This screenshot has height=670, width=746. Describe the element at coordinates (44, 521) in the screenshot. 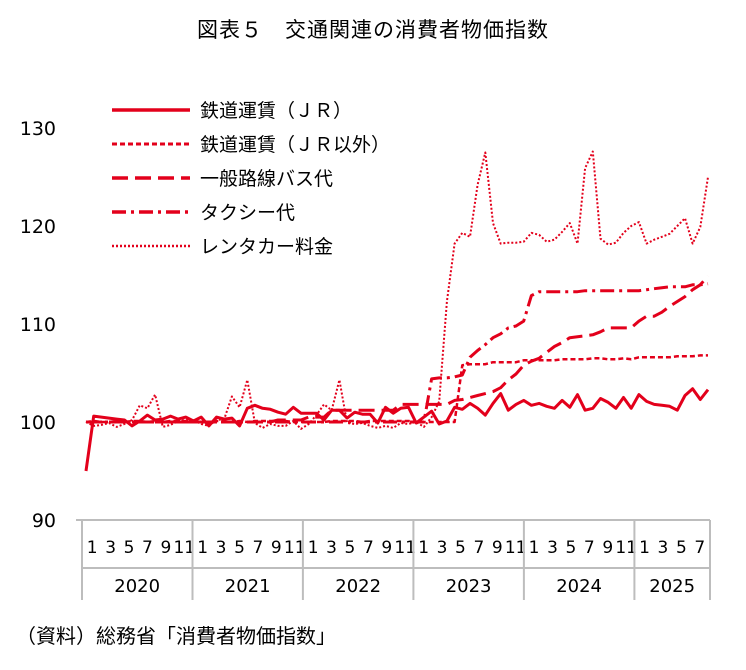

I see `y-tick-label: 90` at that location.